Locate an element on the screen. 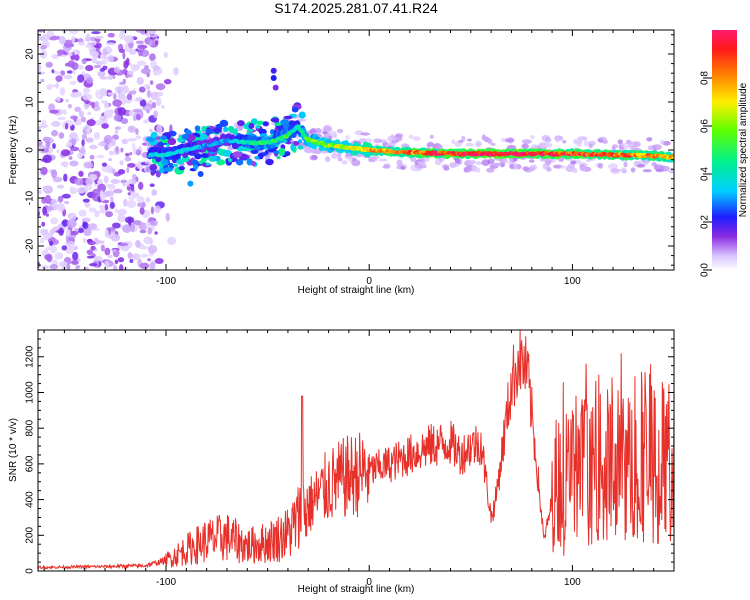 The image size is (750, 600). spectrogram-xlabel: Height of straight line (km) is located at coordinates (356, 290).